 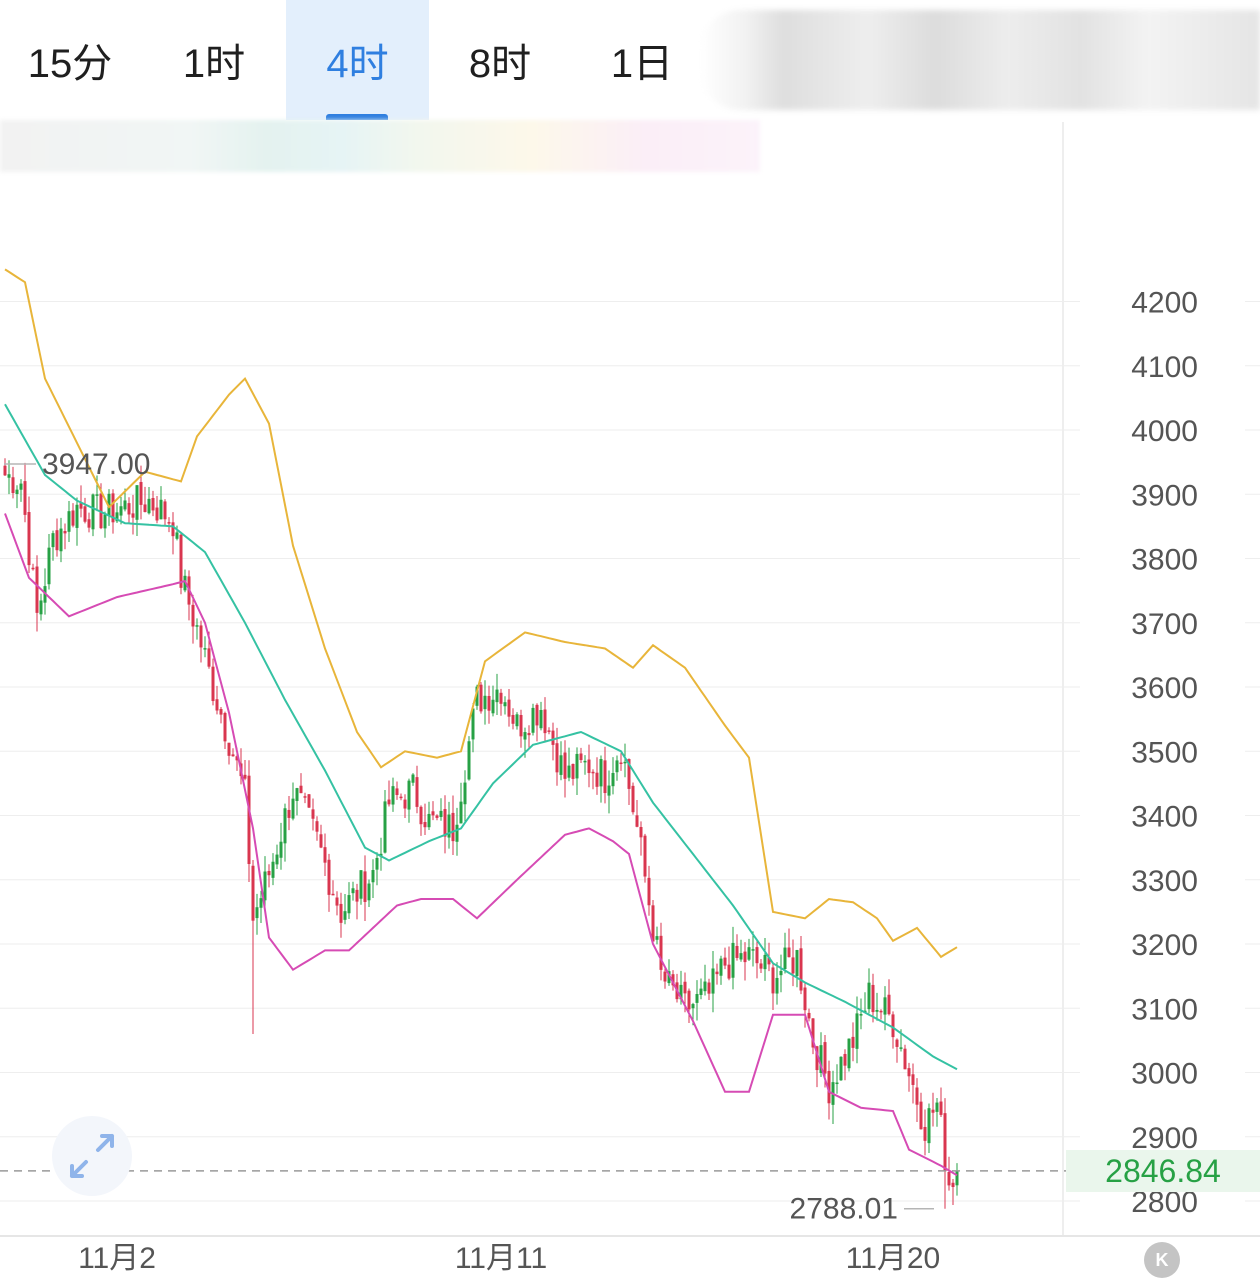 I want to click on y-tick-label: 4100, so click(x=1164, y=367).